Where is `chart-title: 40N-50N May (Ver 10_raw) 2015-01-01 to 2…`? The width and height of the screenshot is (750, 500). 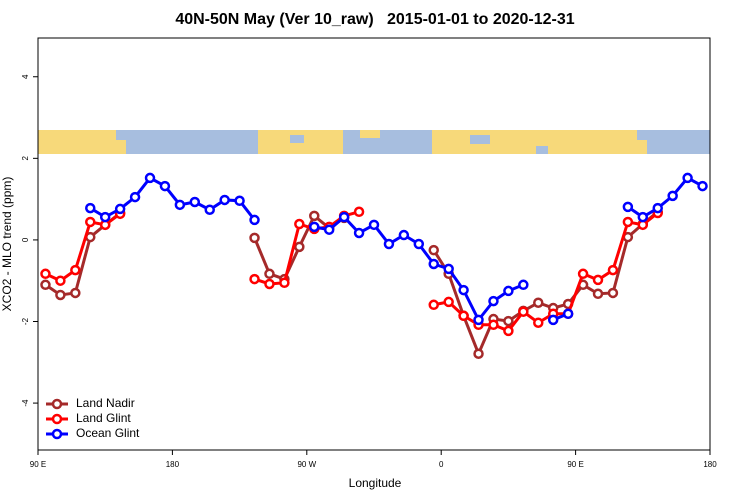
chart-title: 40N-50N May (Ver 10_raw) 2015-01-01 to 2… is located at coordinates (374, 19).